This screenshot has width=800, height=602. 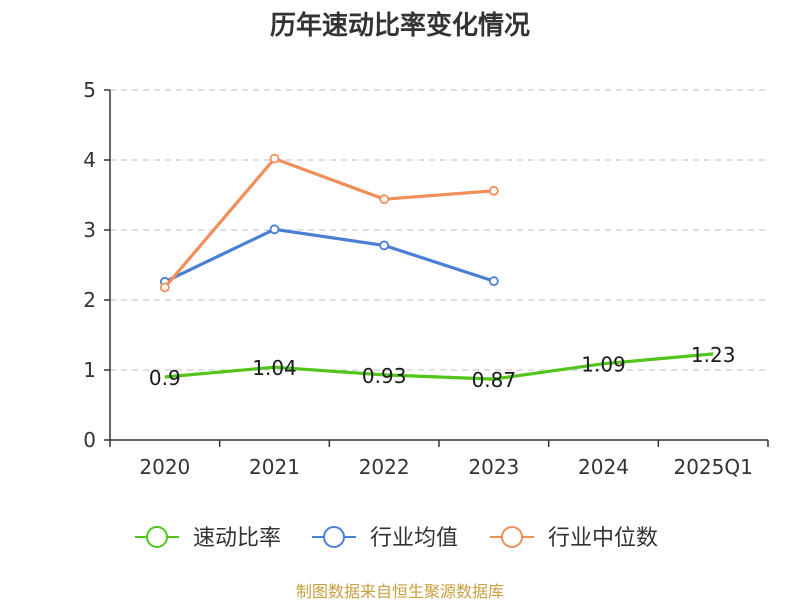 What do you see at coordinates (494, 380) in the screenshot?
I see `data-label: 0.87` at bounding box center [494, 380].